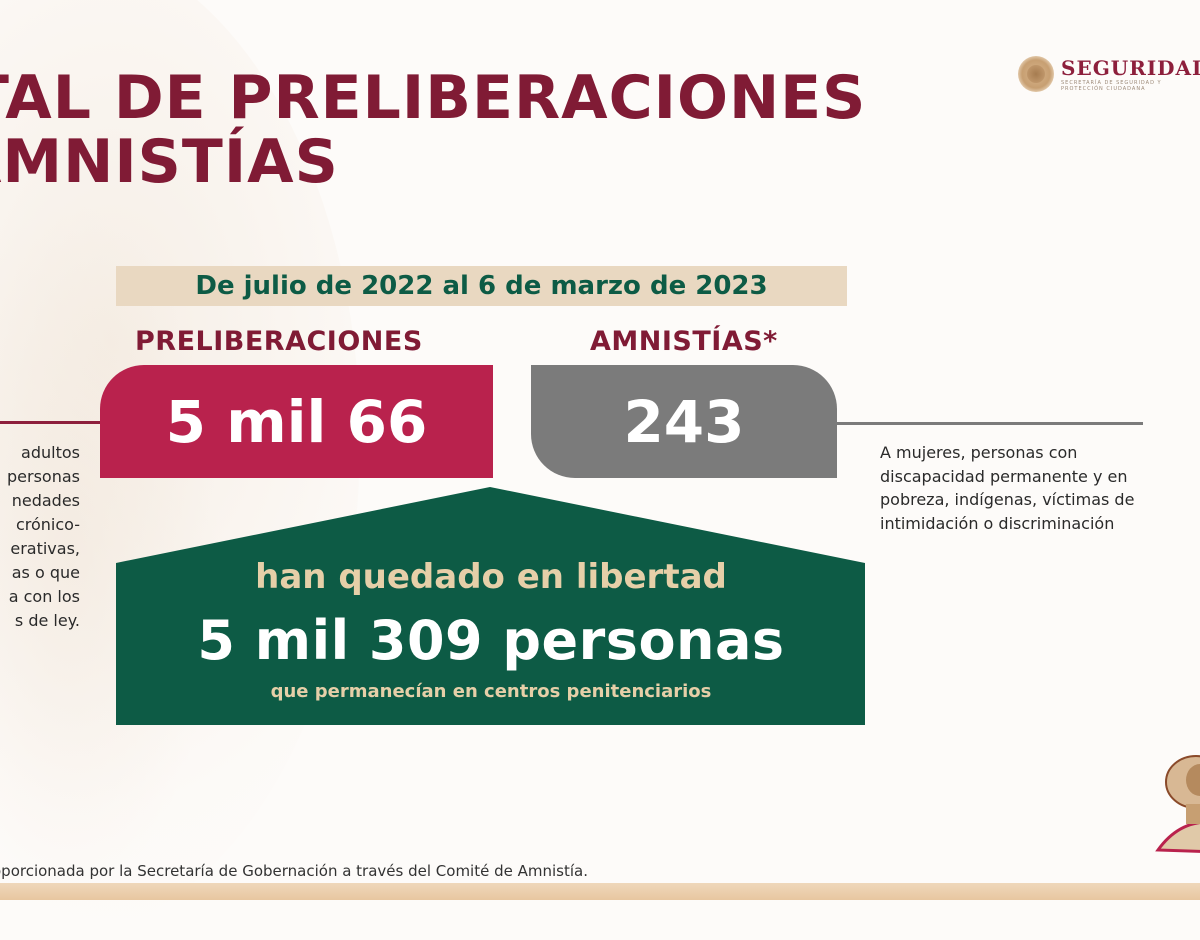  Describe the element at coordinates (45, 500) in the screenshot. I see `description-line: nedades` at that location.